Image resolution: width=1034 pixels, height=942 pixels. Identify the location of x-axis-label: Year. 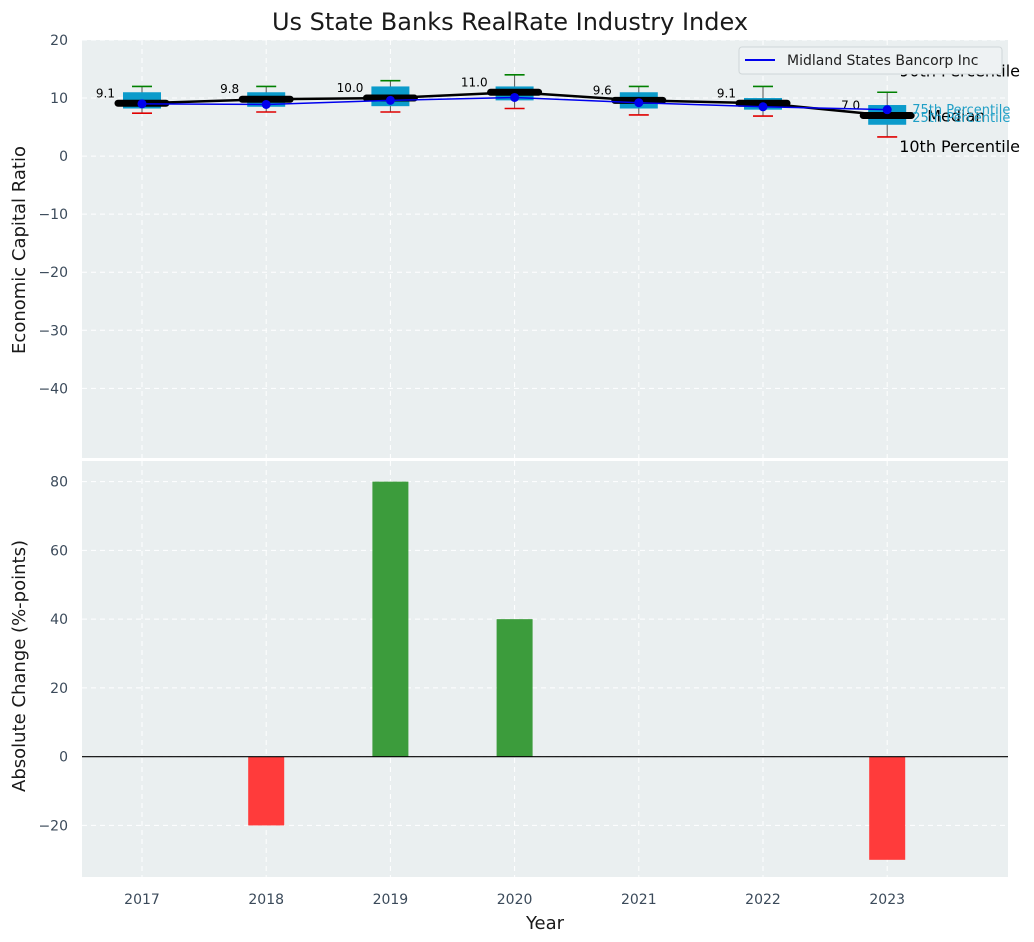
(545, 923).